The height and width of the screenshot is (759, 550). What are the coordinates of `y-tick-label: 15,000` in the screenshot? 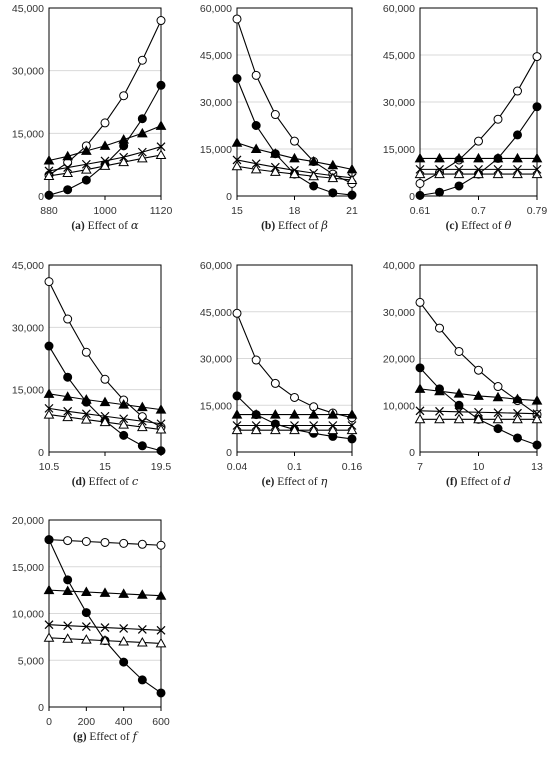 It's located at (28, 391).